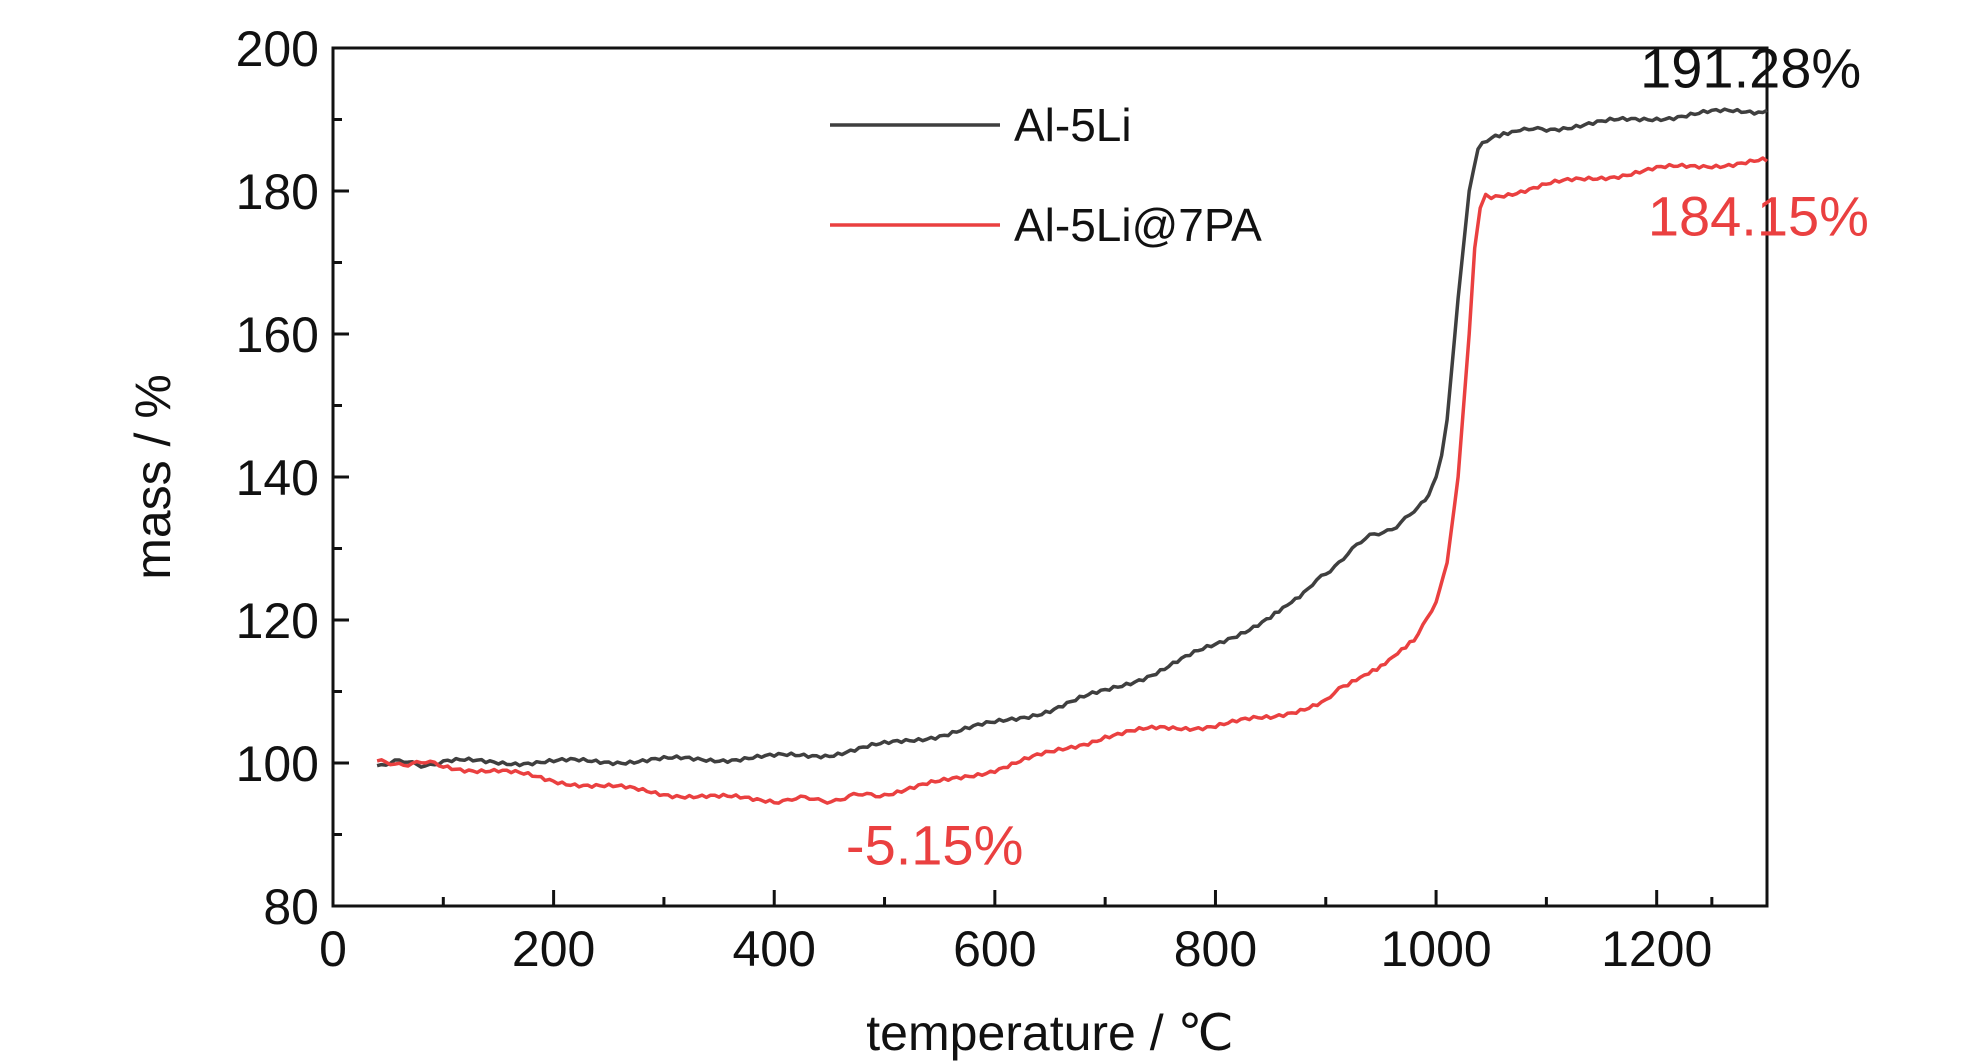 The height and width of the screenshot is (1063, 1984). I want to click on x-tick-label: 1200, so click(1656, 949).